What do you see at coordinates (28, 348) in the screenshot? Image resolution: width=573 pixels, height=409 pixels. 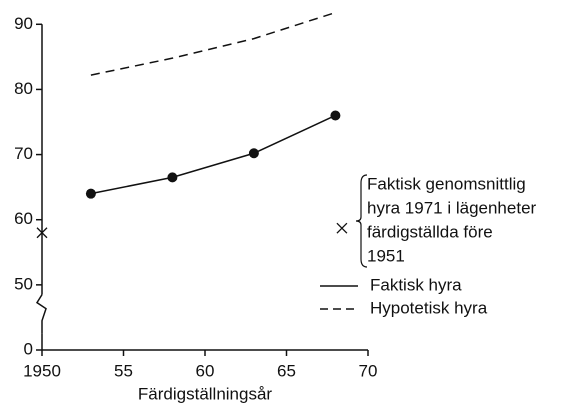 I see `y-tick-label: 0` at bounding box center [28, 348].